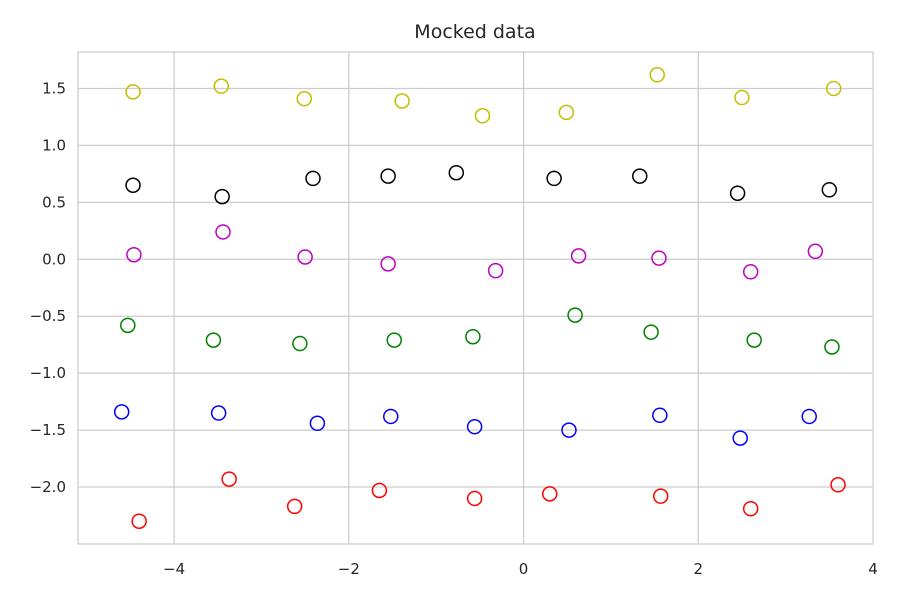  What do you see at coordinates (48, 316) in the screenshot?
I see `y-tick-label: −0.5` at bounding box center [48, 316].